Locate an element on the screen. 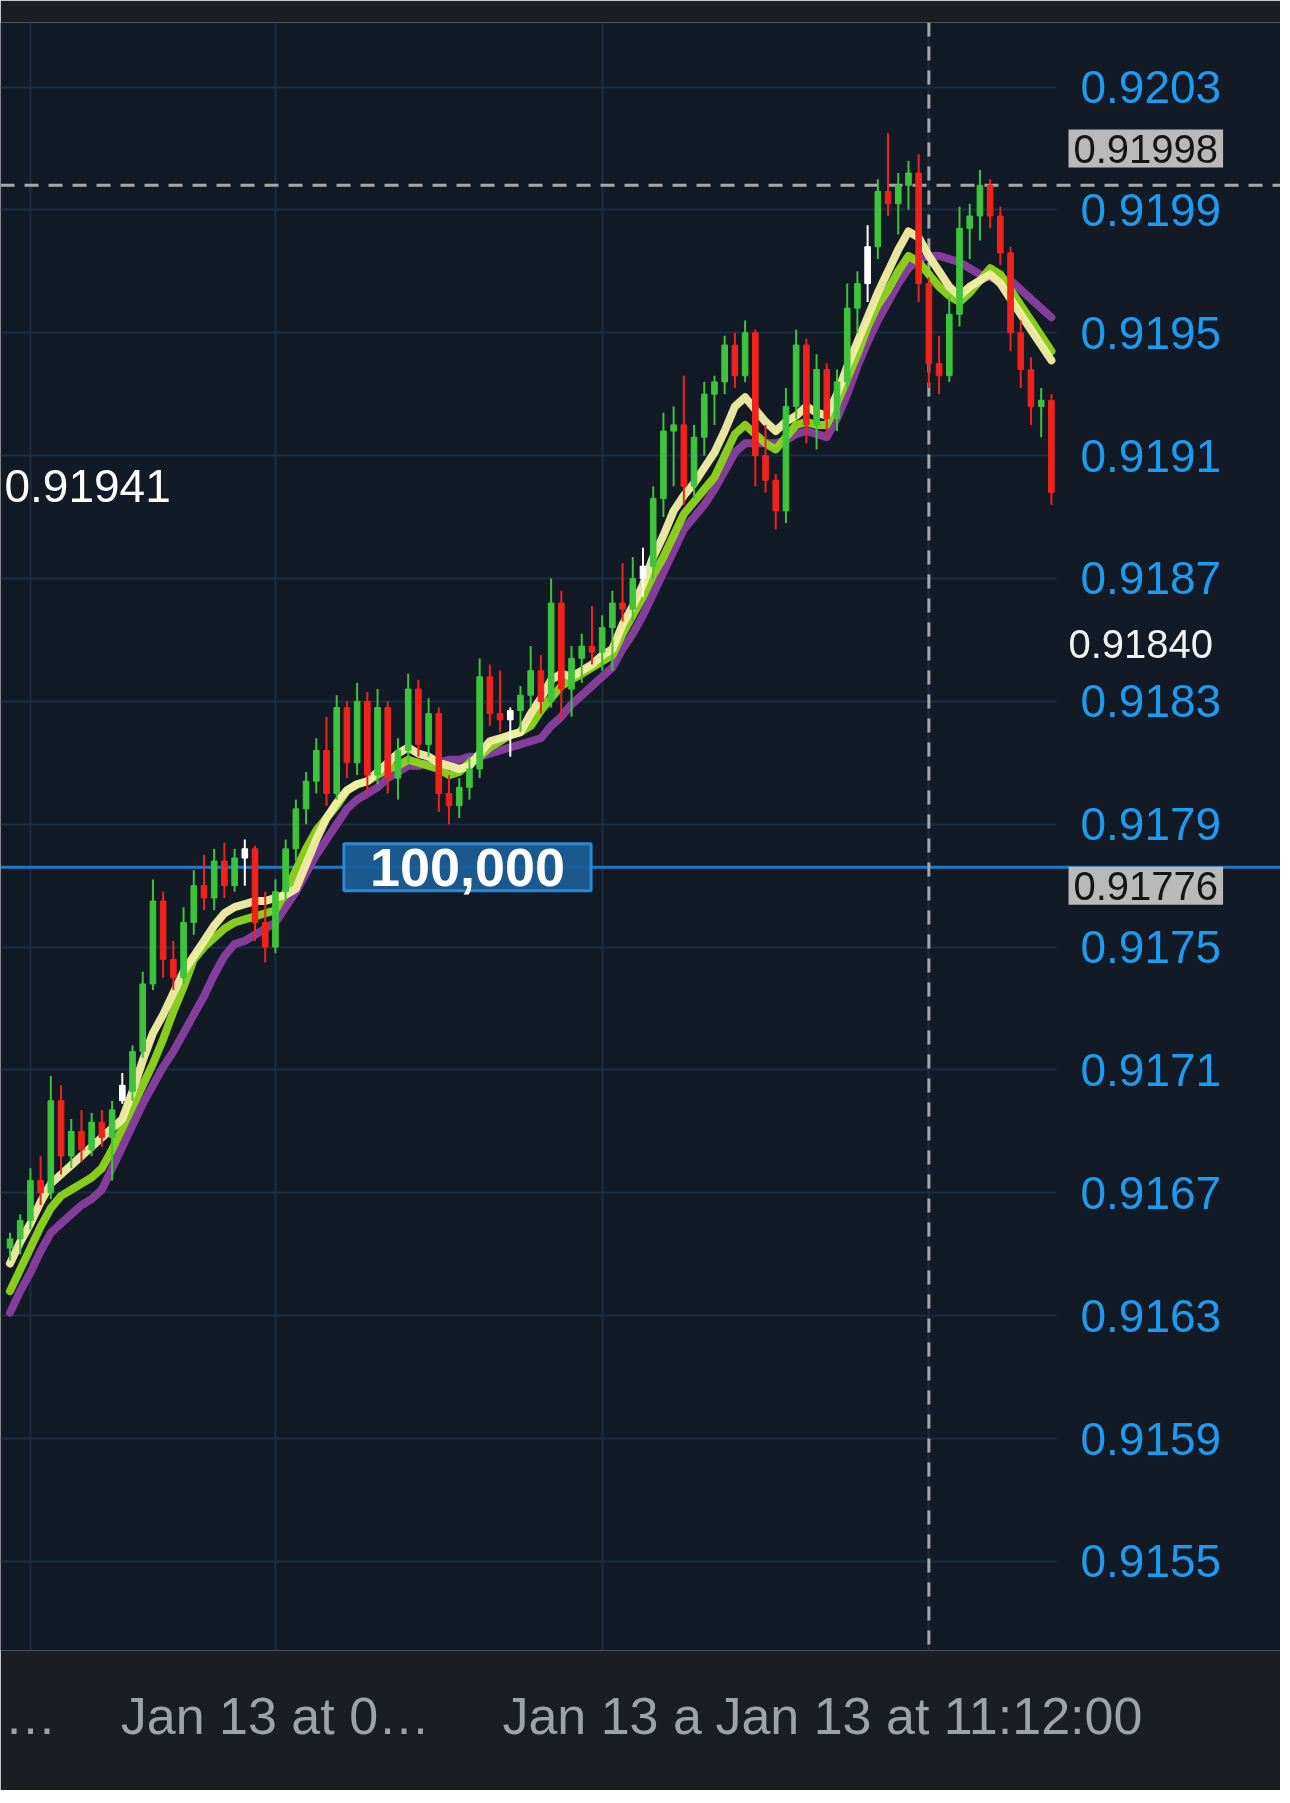 The width and height of the screenshot is (1290, 1803). y-tick-label: 0.9195 is located at coordinates (1151, 332).